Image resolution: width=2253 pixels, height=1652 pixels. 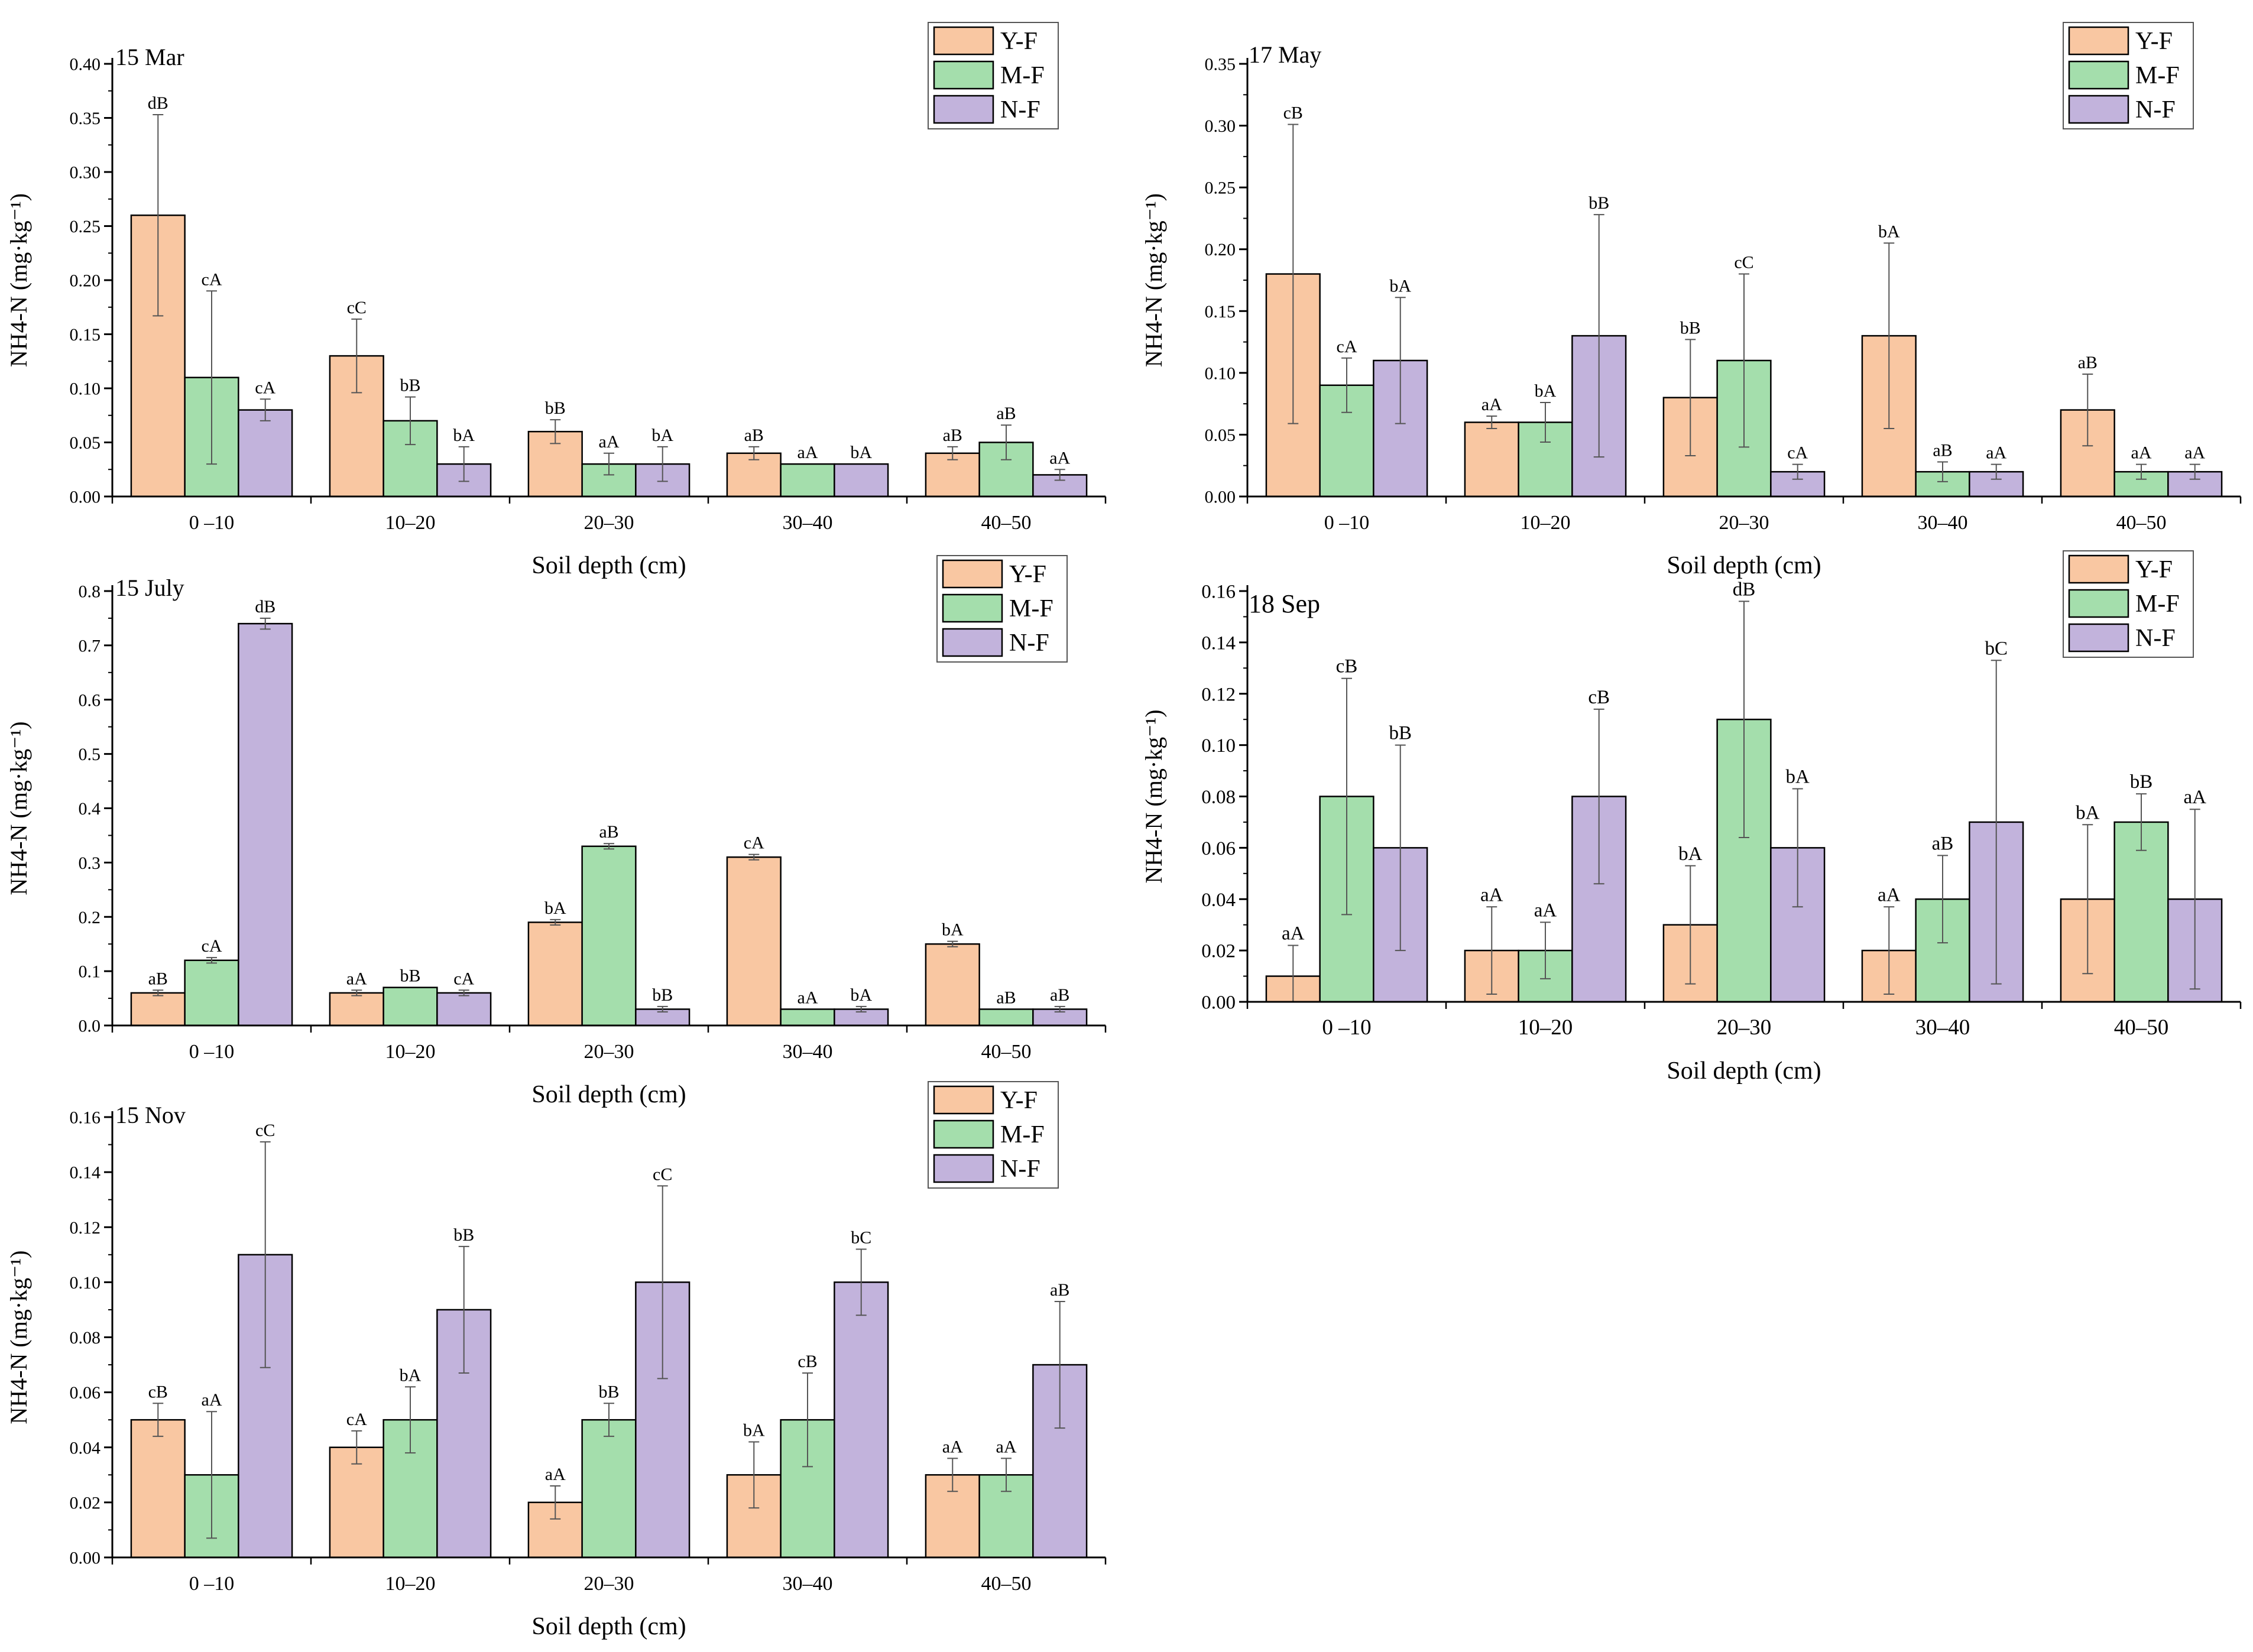 What do you see at coordinates (1744, 262) in the screenshot?
I see `significance-label: cC` at bounding box center [1744, 262].